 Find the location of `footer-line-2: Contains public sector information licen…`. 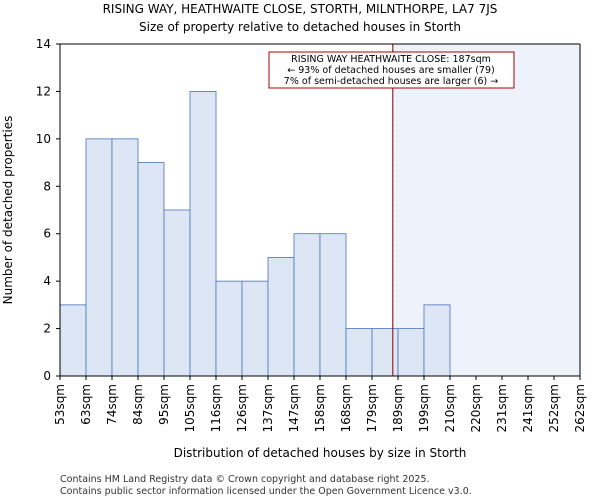

footer-line-2: Contains public sector information licen… is located at coordinates (266, 491).